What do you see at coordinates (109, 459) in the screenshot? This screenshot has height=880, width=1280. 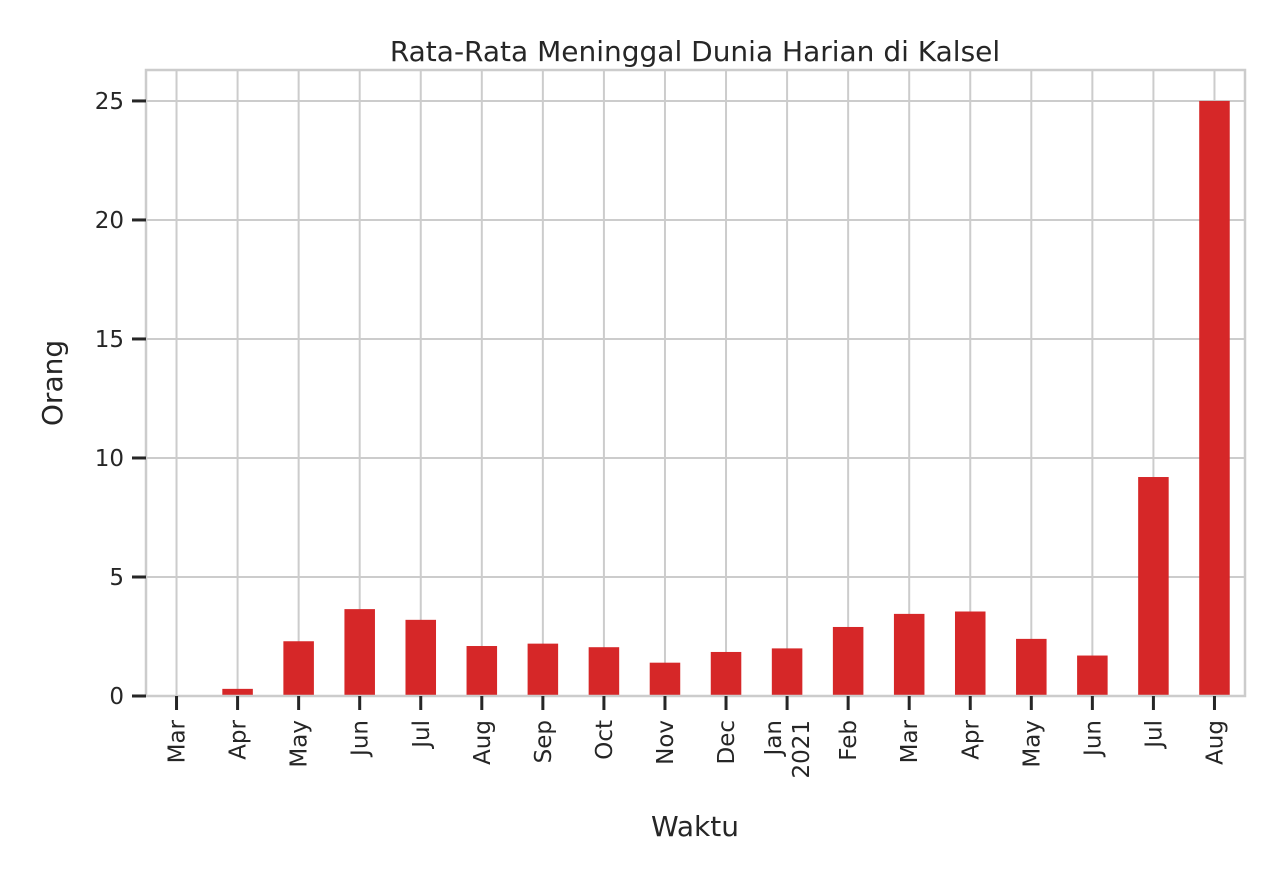 I see `y-tick-label: 10` at bounding box center [109, 459].